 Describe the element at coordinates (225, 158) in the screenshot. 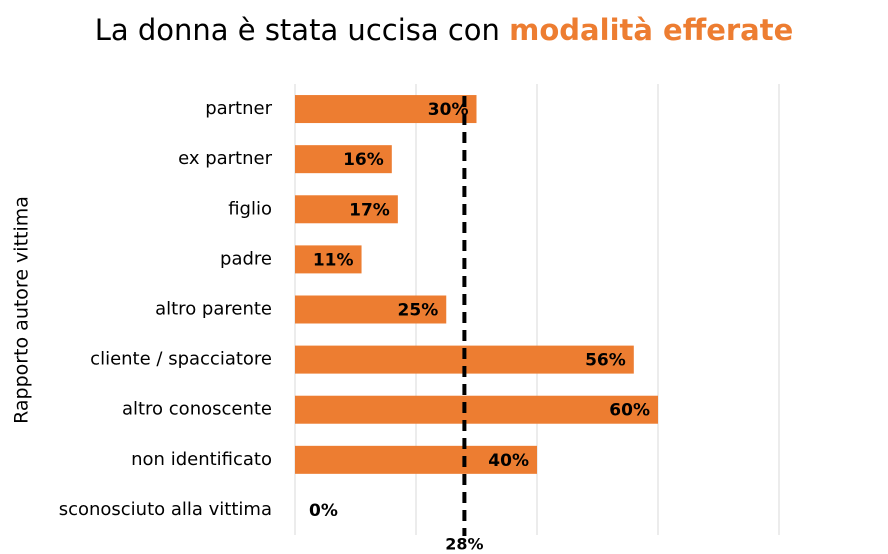

I see `y-tick-label: ex partner` at that location.